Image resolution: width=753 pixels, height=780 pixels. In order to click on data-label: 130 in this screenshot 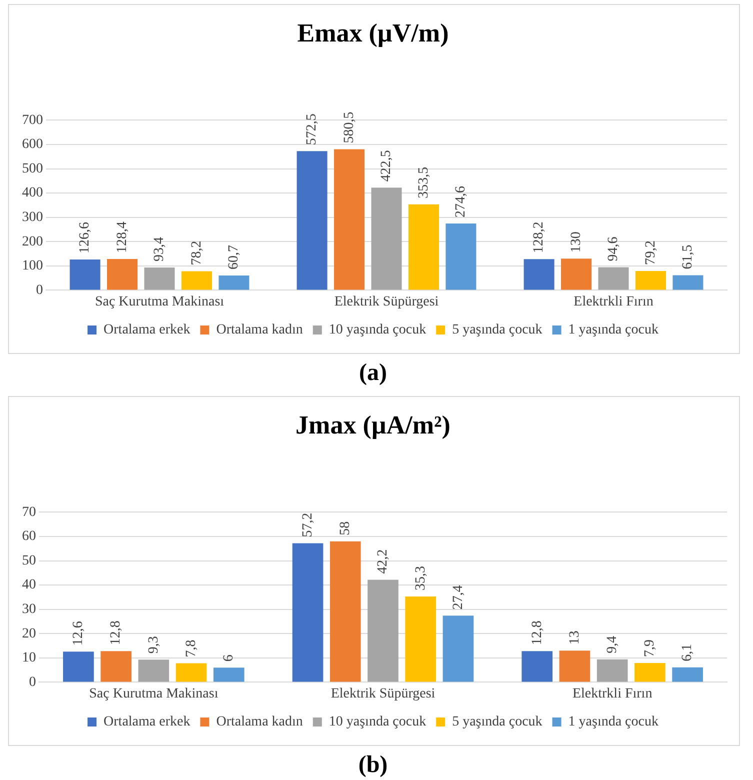, I will do `click(576, 242)`.